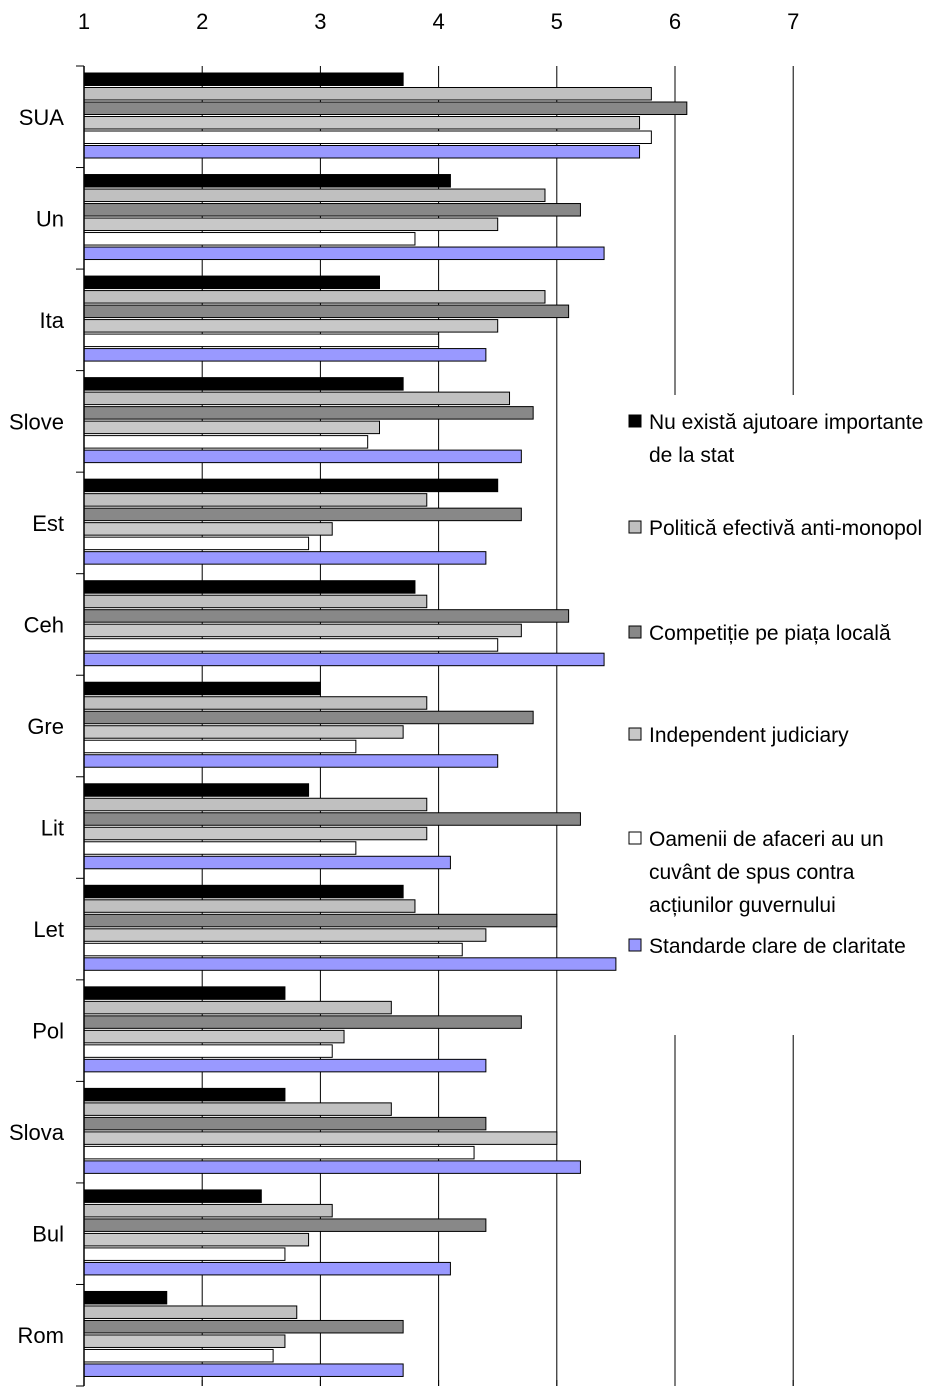 The width and height of the screenshot is (945, 1396). Describe the element at coordinates (50, 218) in the screenshot. I see `category-label: Un` at that location.